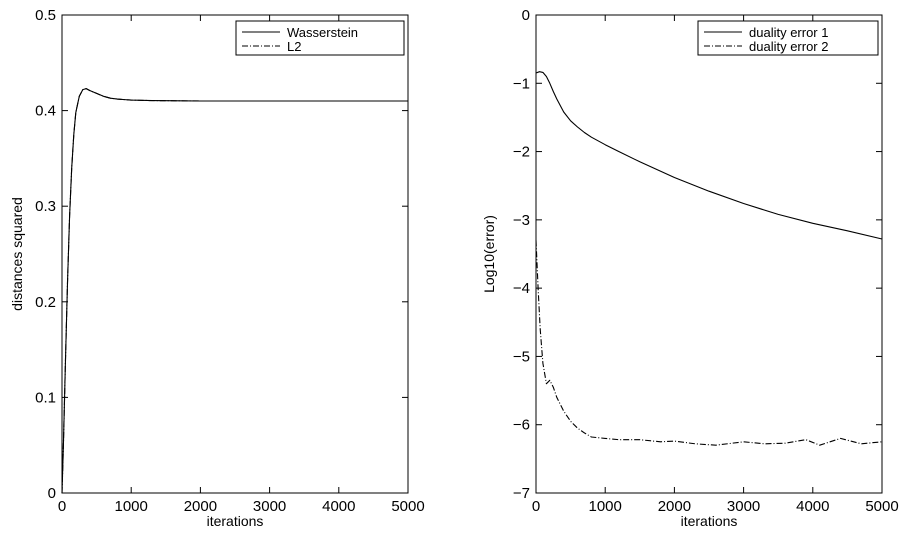 This screenshot has width=908, height=534. What do you see at coordinates (521, 356) in the screenshot?
I see `y-tick-label: −5` at bounding box center [521, 356].